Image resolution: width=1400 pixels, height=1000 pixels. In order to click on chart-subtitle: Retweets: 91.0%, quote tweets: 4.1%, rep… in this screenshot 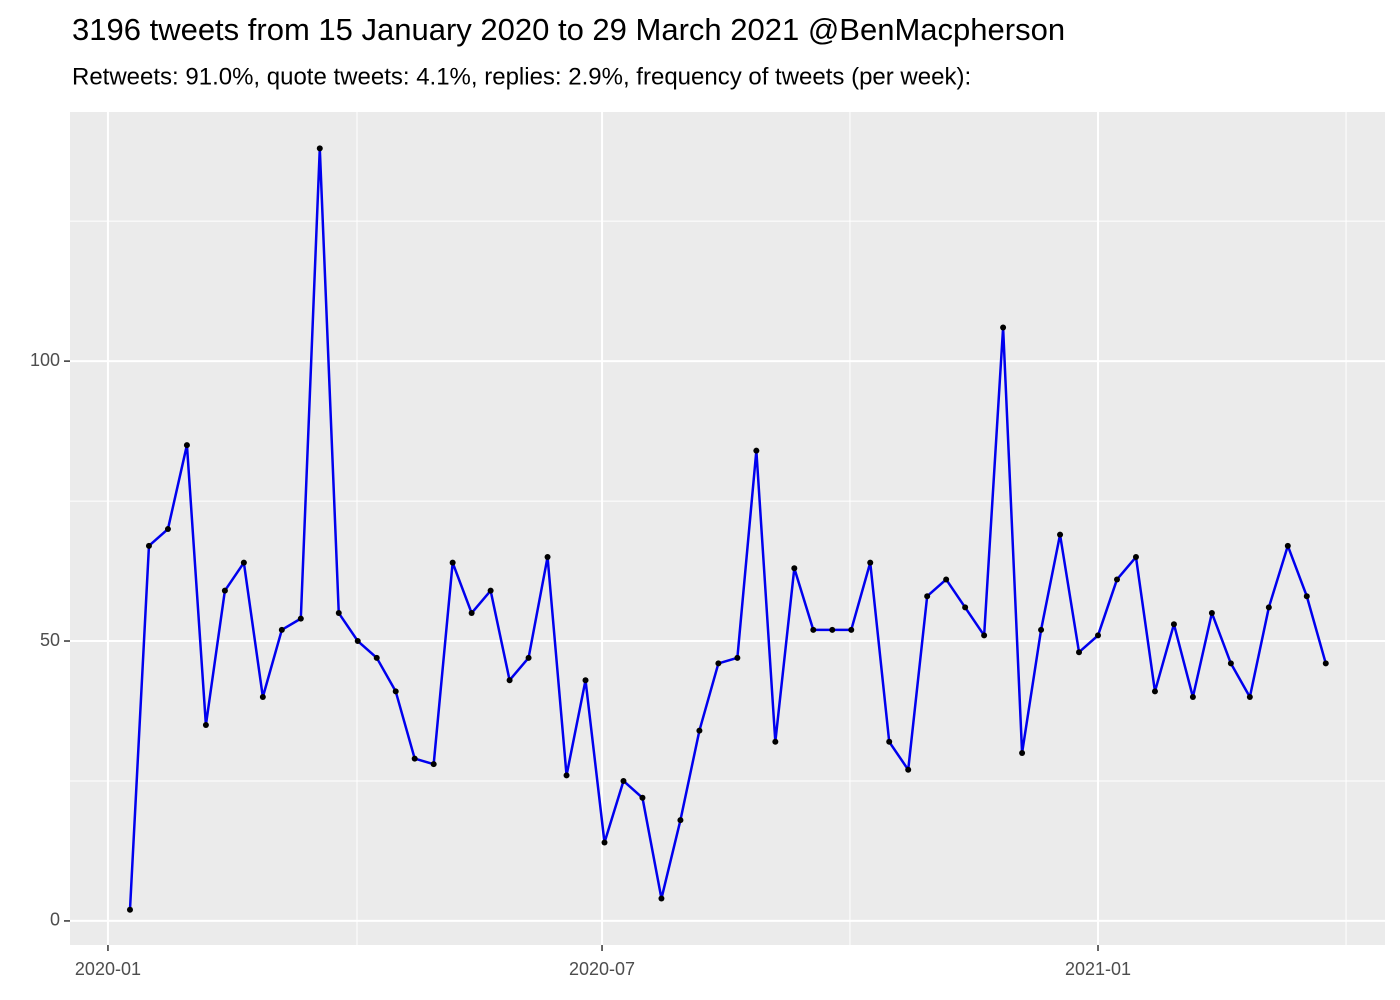, I will do `click(521, 76)`.